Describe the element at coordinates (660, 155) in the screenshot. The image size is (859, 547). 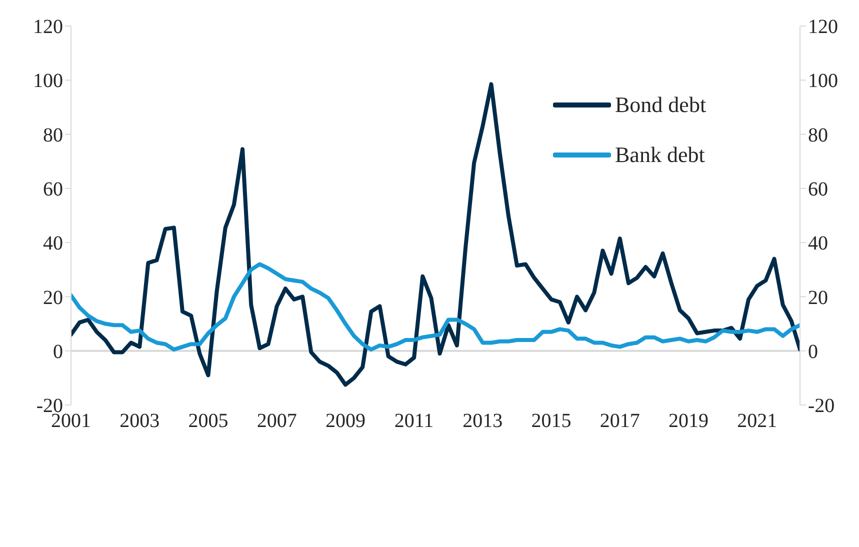
I see `legend-label: Bank debt` at that location.